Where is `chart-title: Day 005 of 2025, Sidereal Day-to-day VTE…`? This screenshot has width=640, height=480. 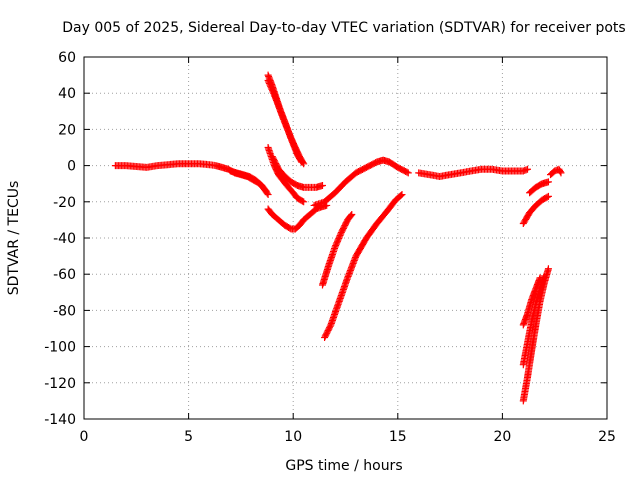
chart-title: Day 005 of 2025, Sidereal Day-to-day VTE… is located at coordinates (343, 28).